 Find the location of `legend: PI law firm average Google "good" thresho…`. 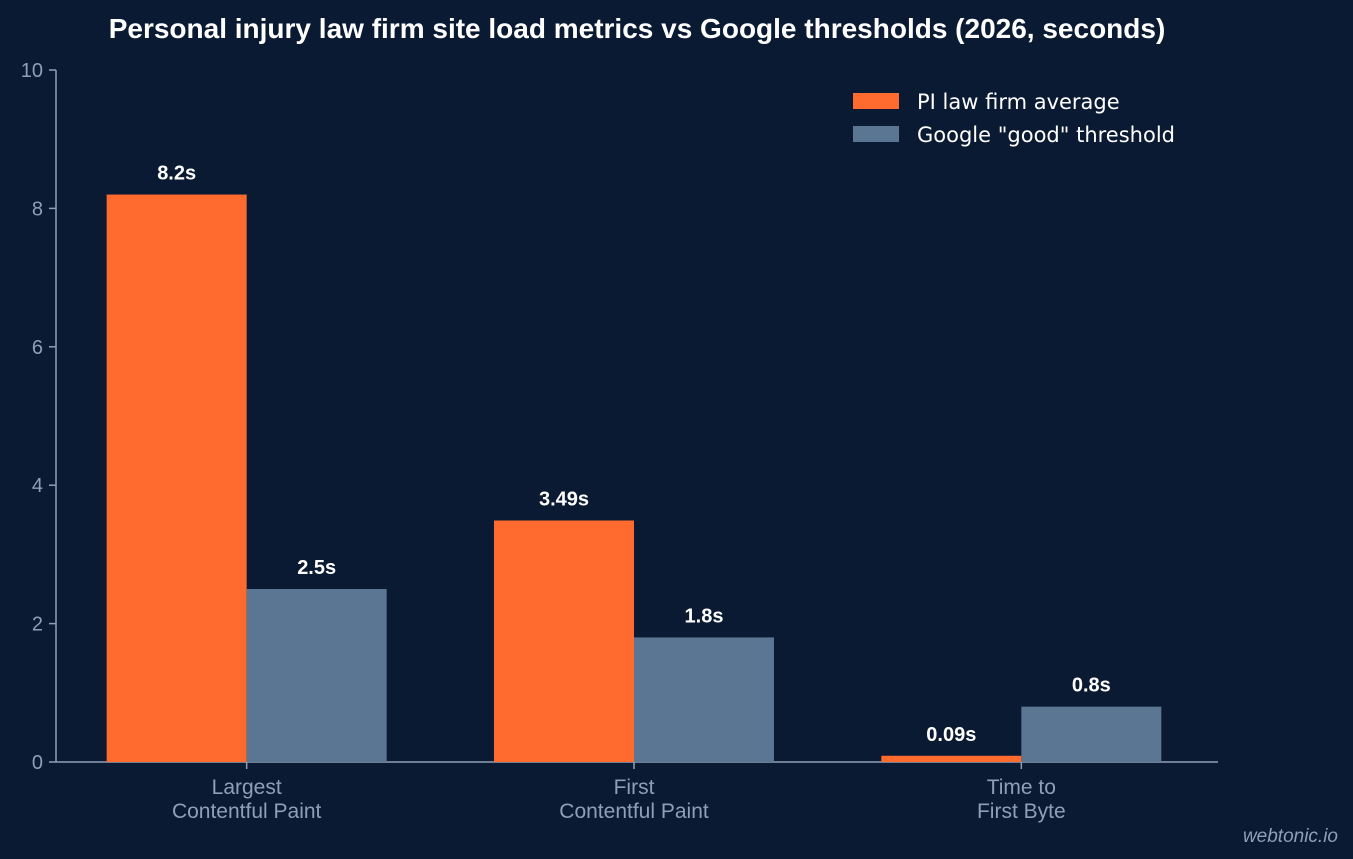

legend: PI law firm average Google "good" thresho… is located at coordinates (1014, 118).